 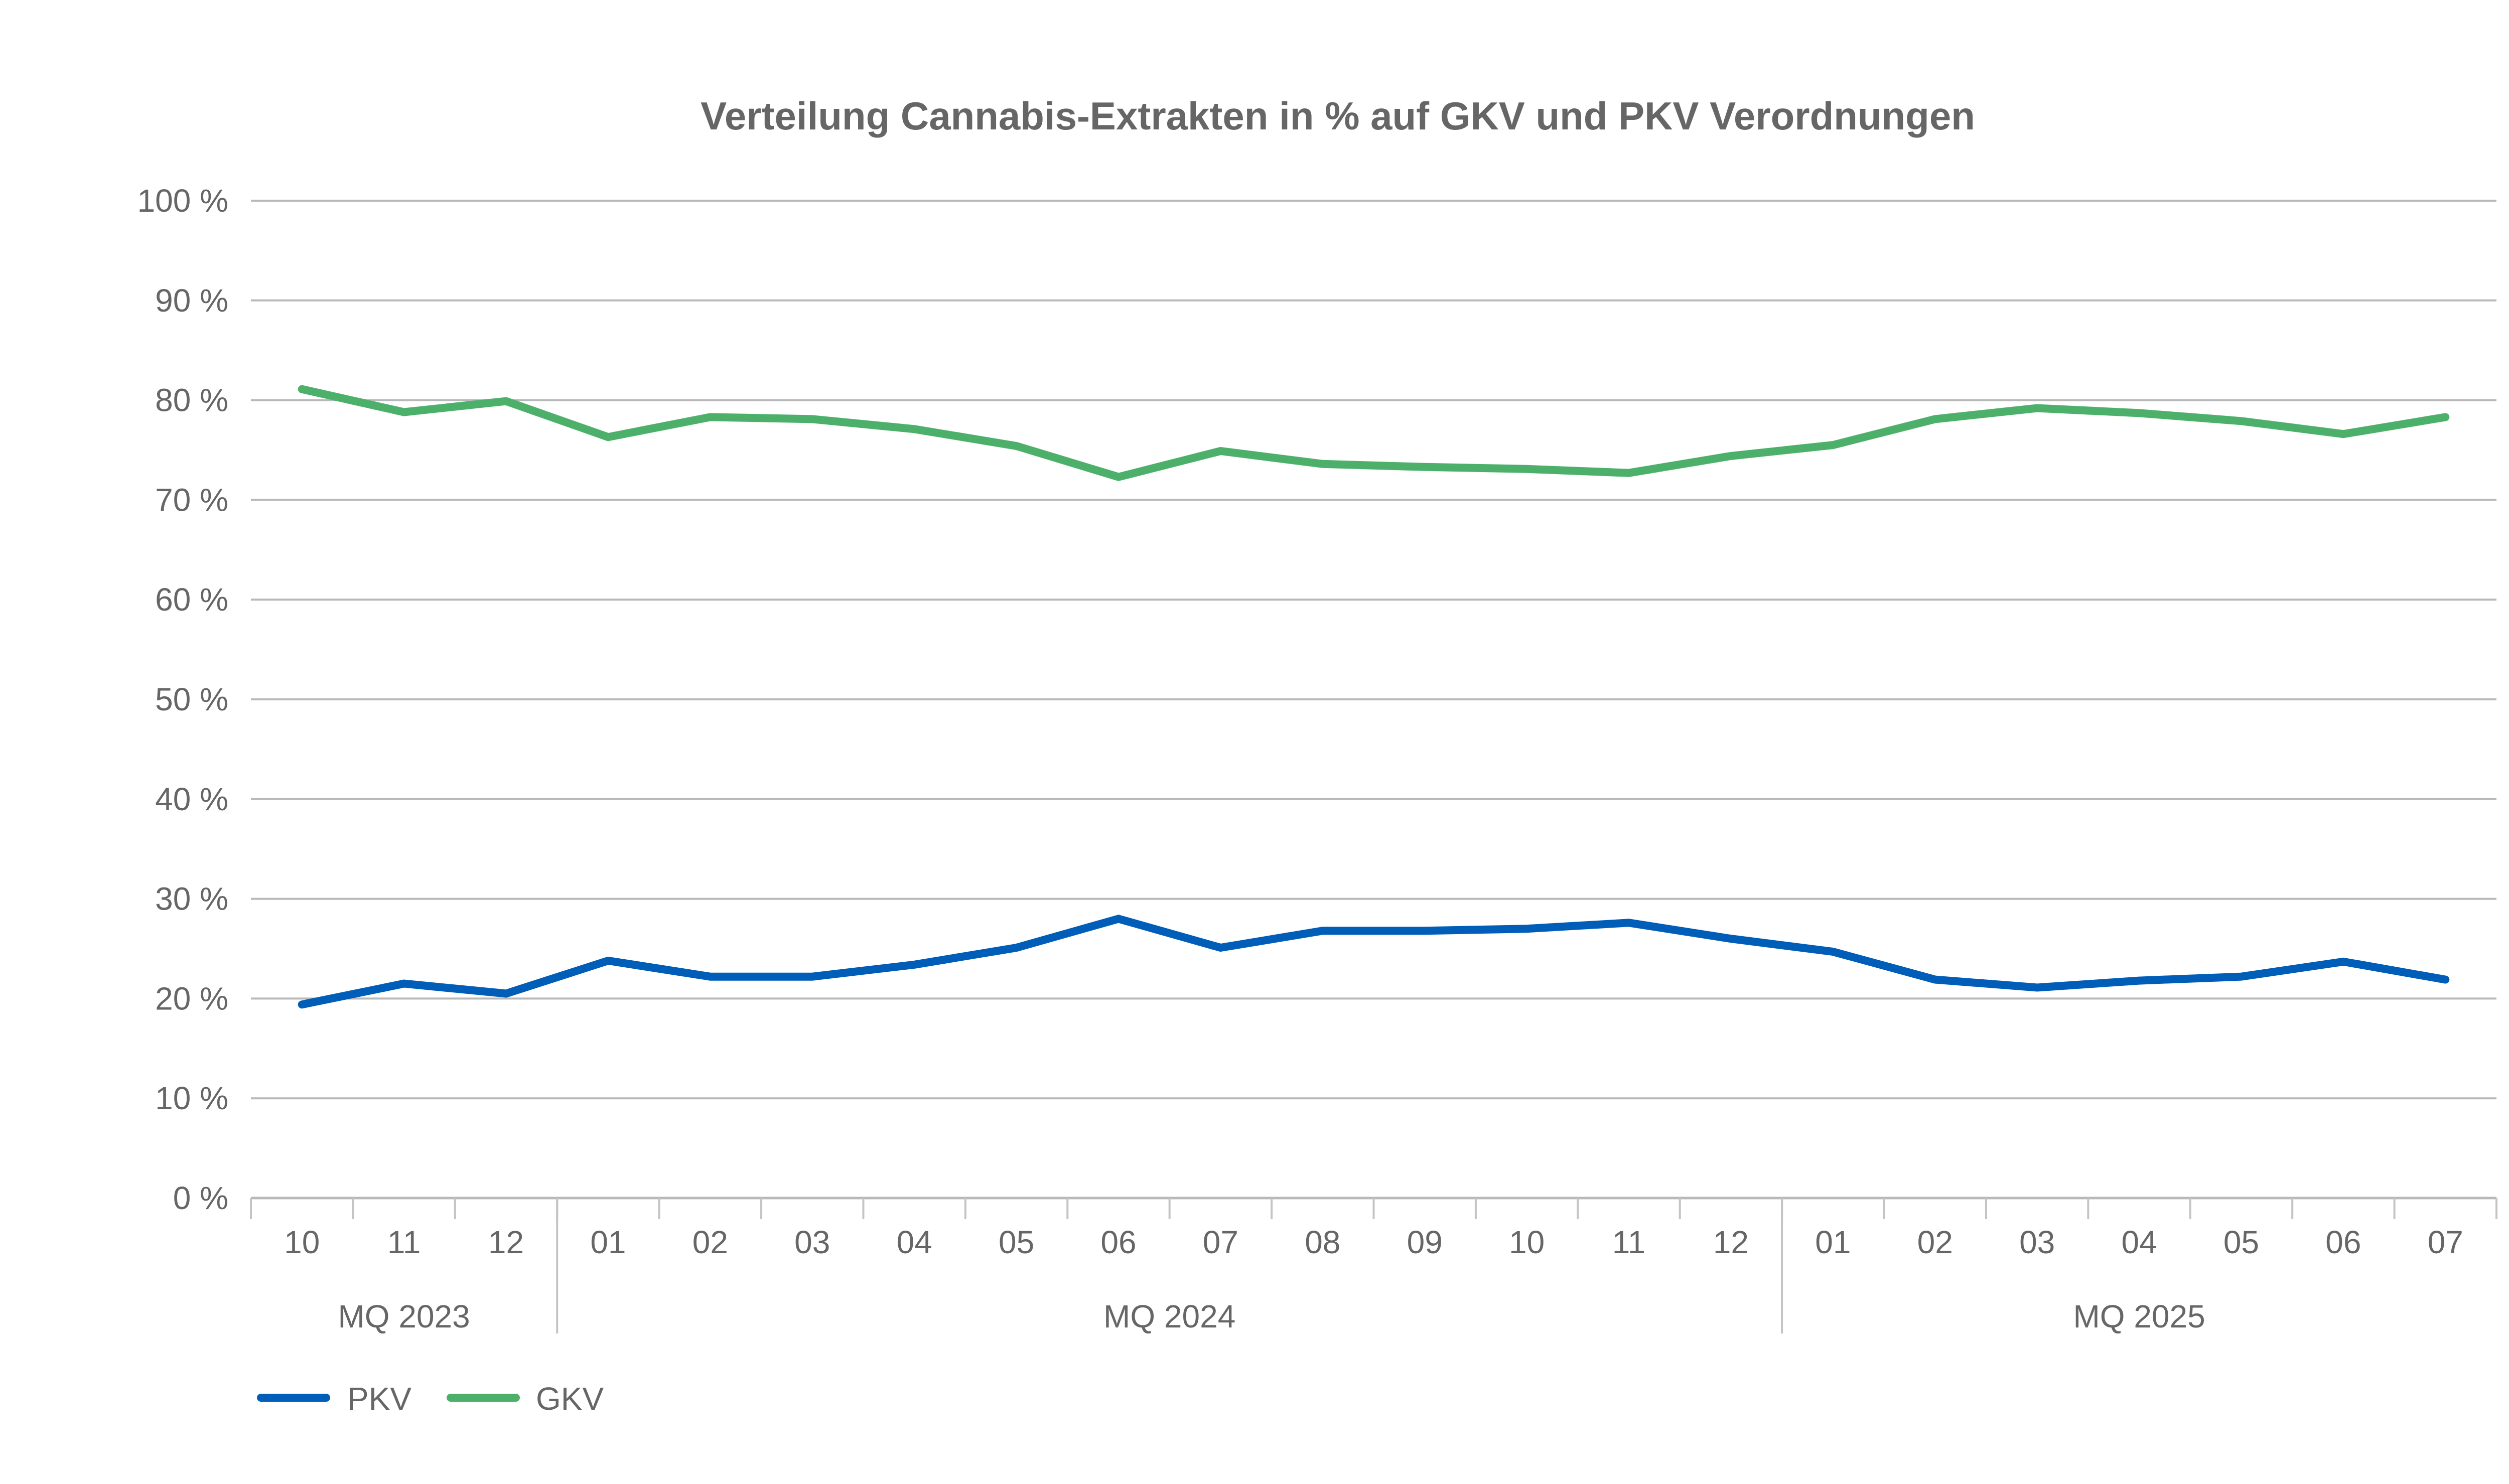 I want to click on x-group-label: MQ 2023, so click(x=404, y=1316).